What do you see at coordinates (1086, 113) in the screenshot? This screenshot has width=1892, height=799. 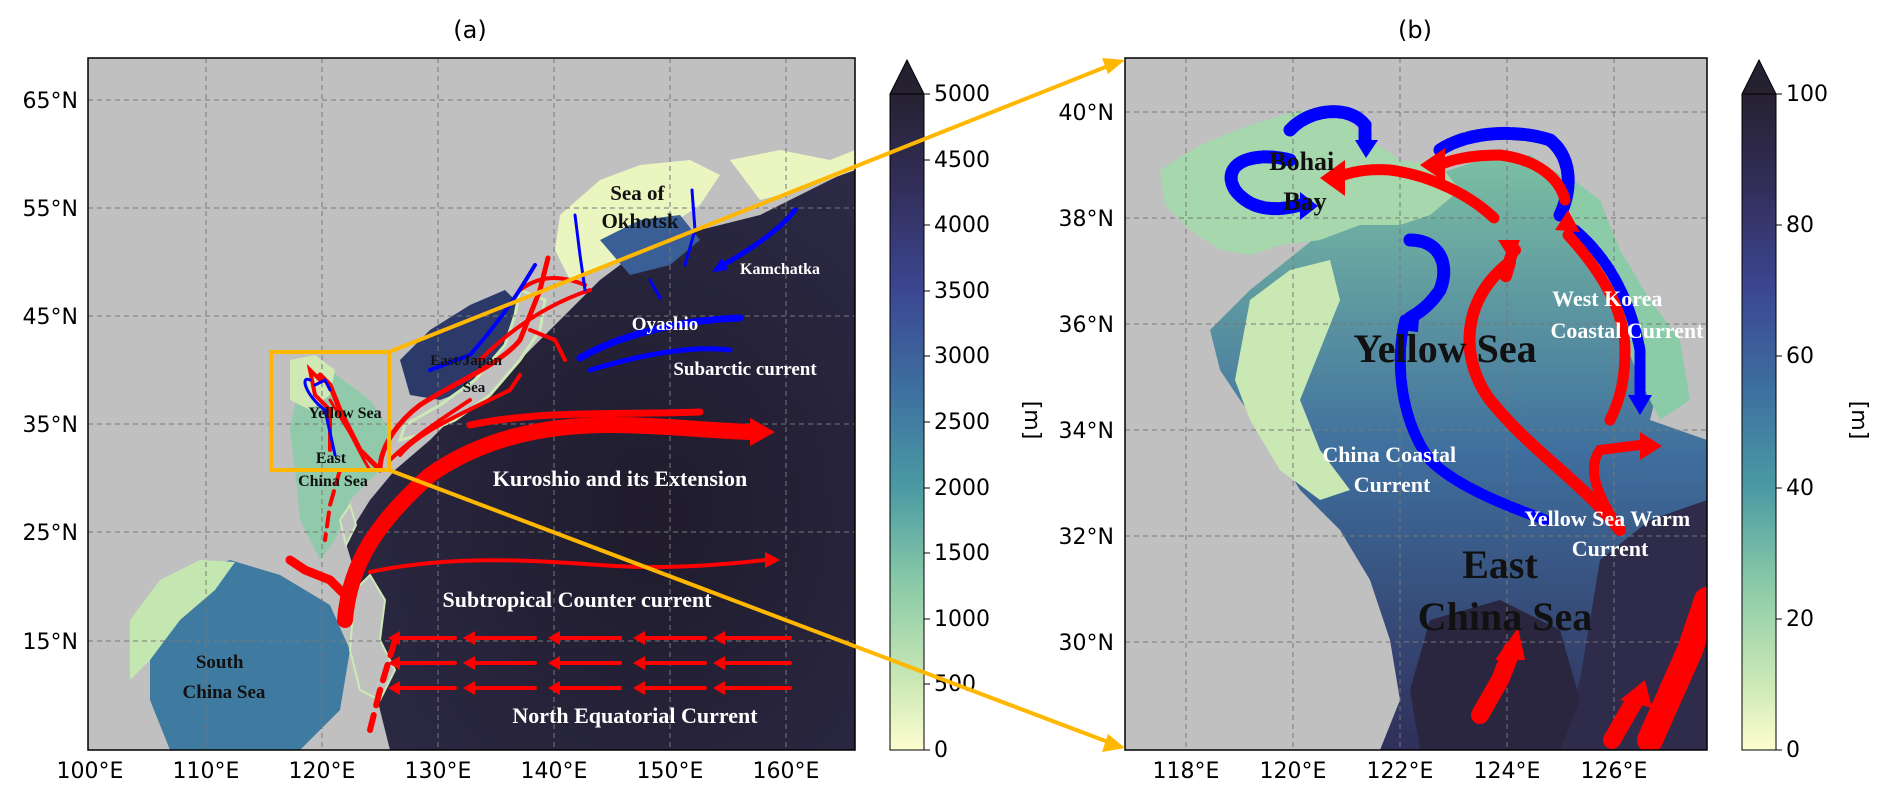 I see `lat-label: 40°N` at bounding box center [1086, 113].